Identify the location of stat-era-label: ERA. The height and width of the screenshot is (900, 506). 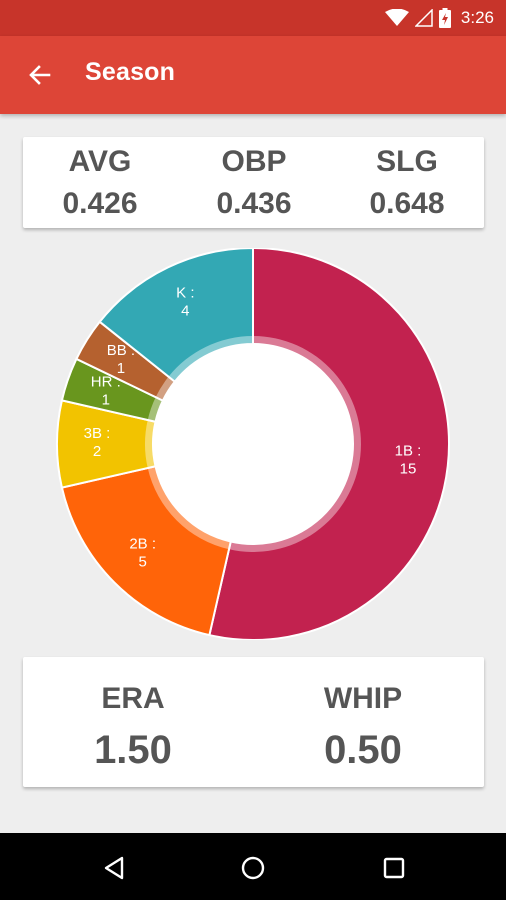
(133, 698).